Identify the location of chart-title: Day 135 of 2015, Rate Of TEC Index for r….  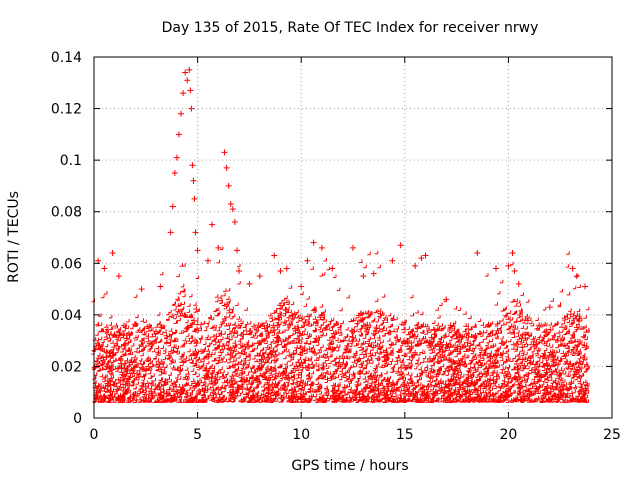
(350, 28).